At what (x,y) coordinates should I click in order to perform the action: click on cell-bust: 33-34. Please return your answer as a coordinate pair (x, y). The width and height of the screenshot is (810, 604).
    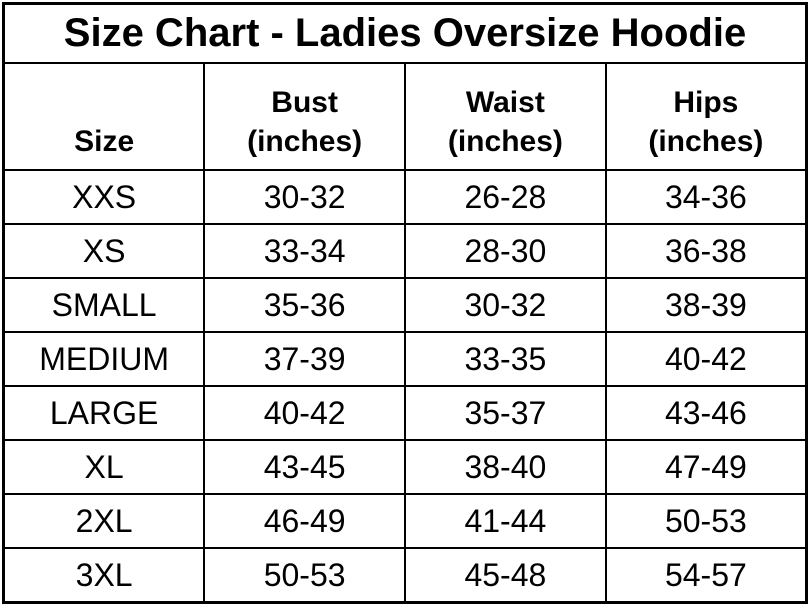
    Looking at the image, I should click on (304, 251).